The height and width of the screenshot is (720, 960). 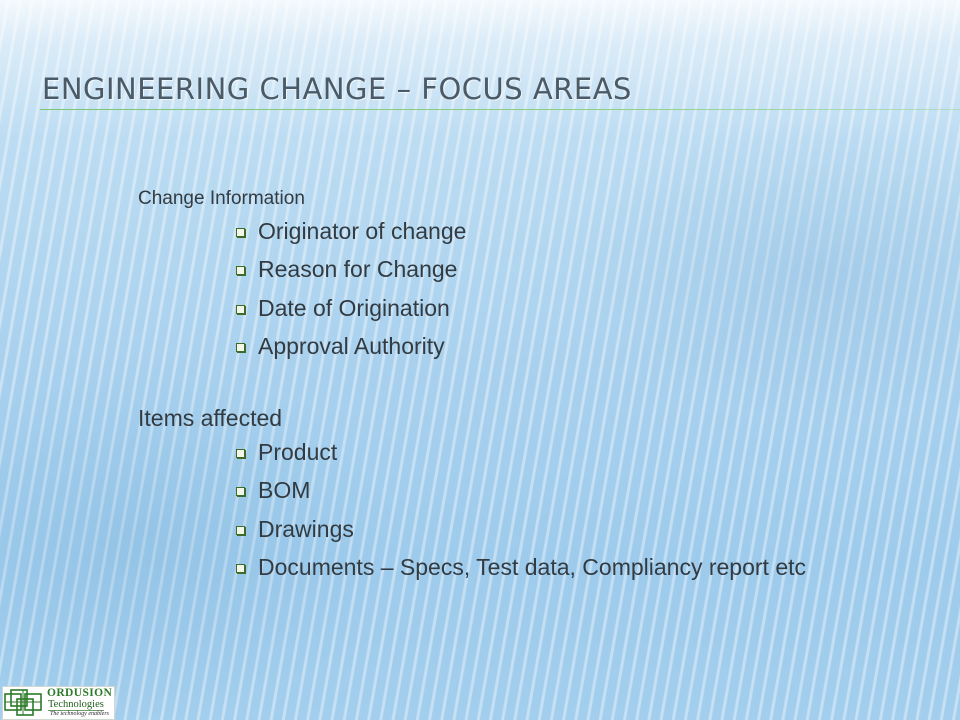 What do you see at coordinates (298, 452) in the screenshot?
I see `list-item-text: Product` at bounding box center [298, 452].